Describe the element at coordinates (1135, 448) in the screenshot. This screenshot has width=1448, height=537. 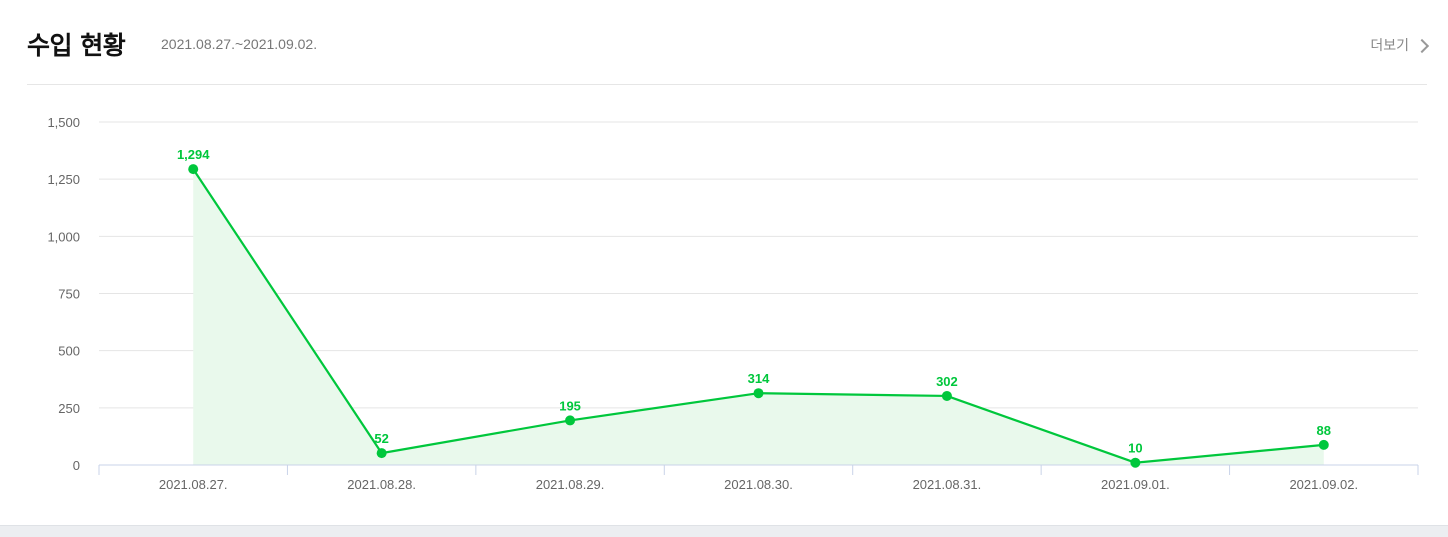
I see `data-label: 10` at that location.